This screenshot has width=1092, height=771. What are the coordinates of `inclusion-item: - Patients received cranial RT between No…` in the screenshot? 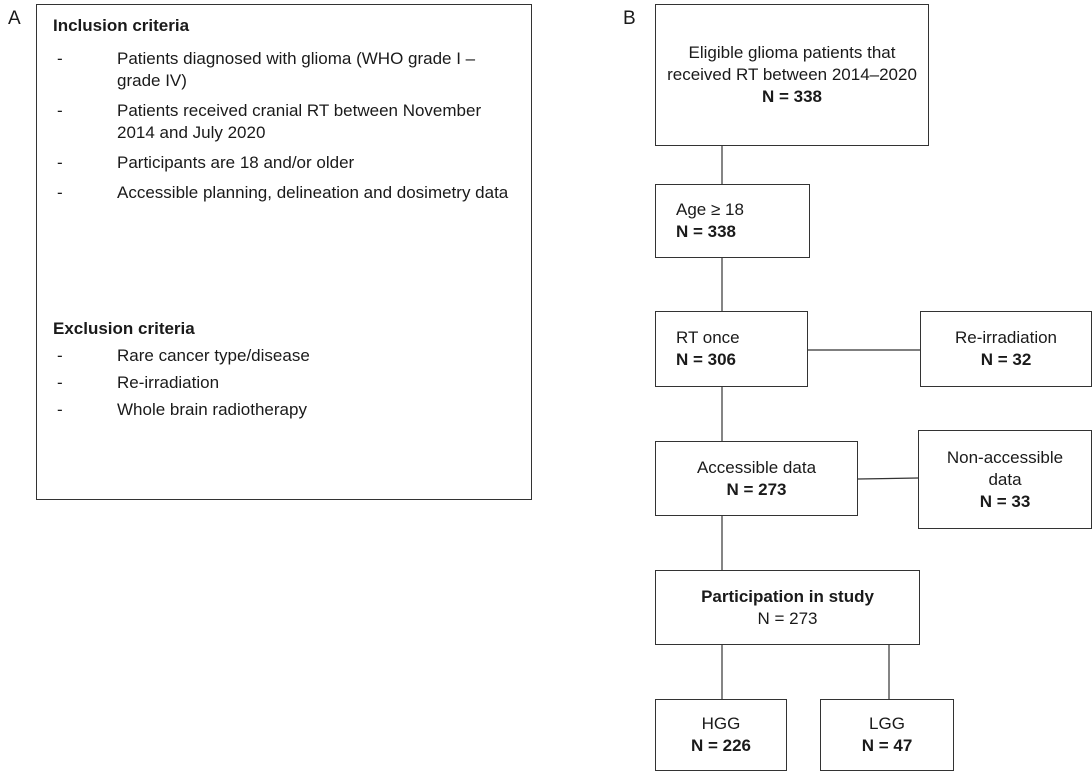 It's located at (285, 122).